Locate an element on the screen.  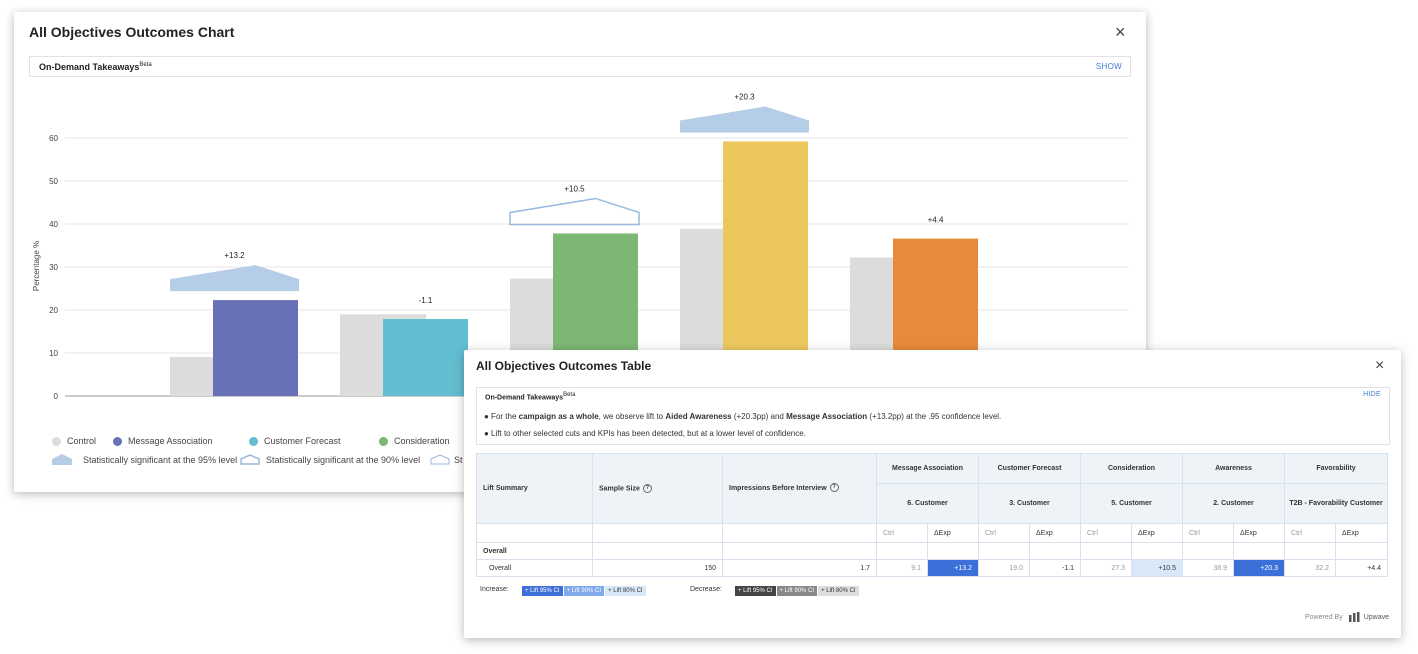
ctrl-value: 38.9 is located at coordinates (1208, 568).